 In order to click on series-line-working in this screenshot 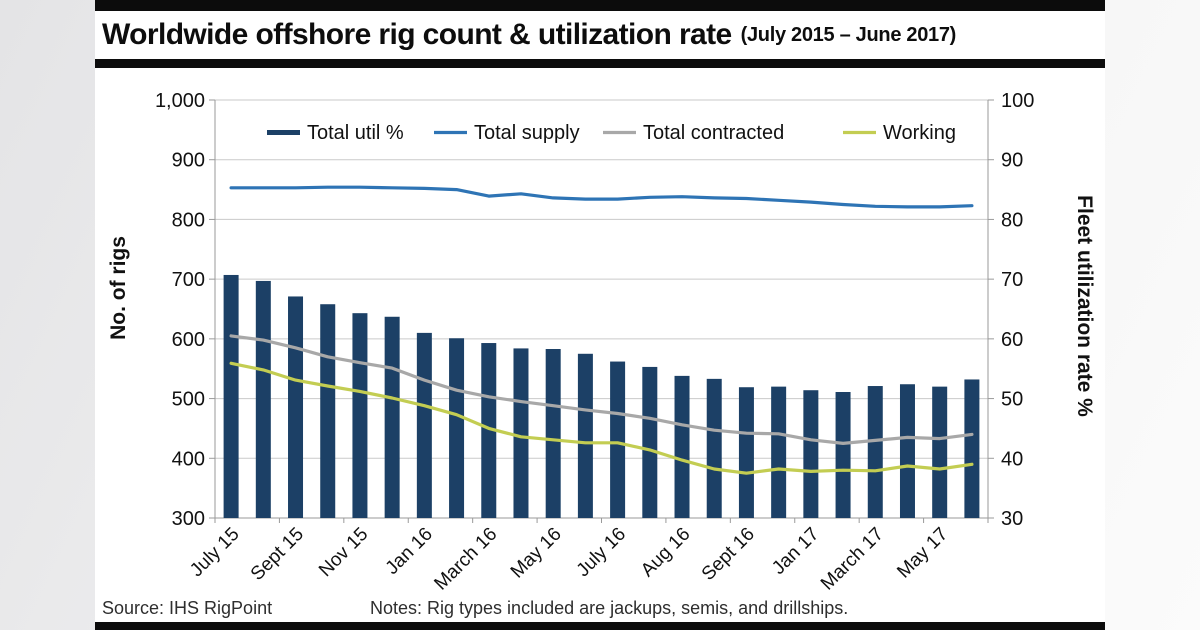, I will do `click(601, 418)`.